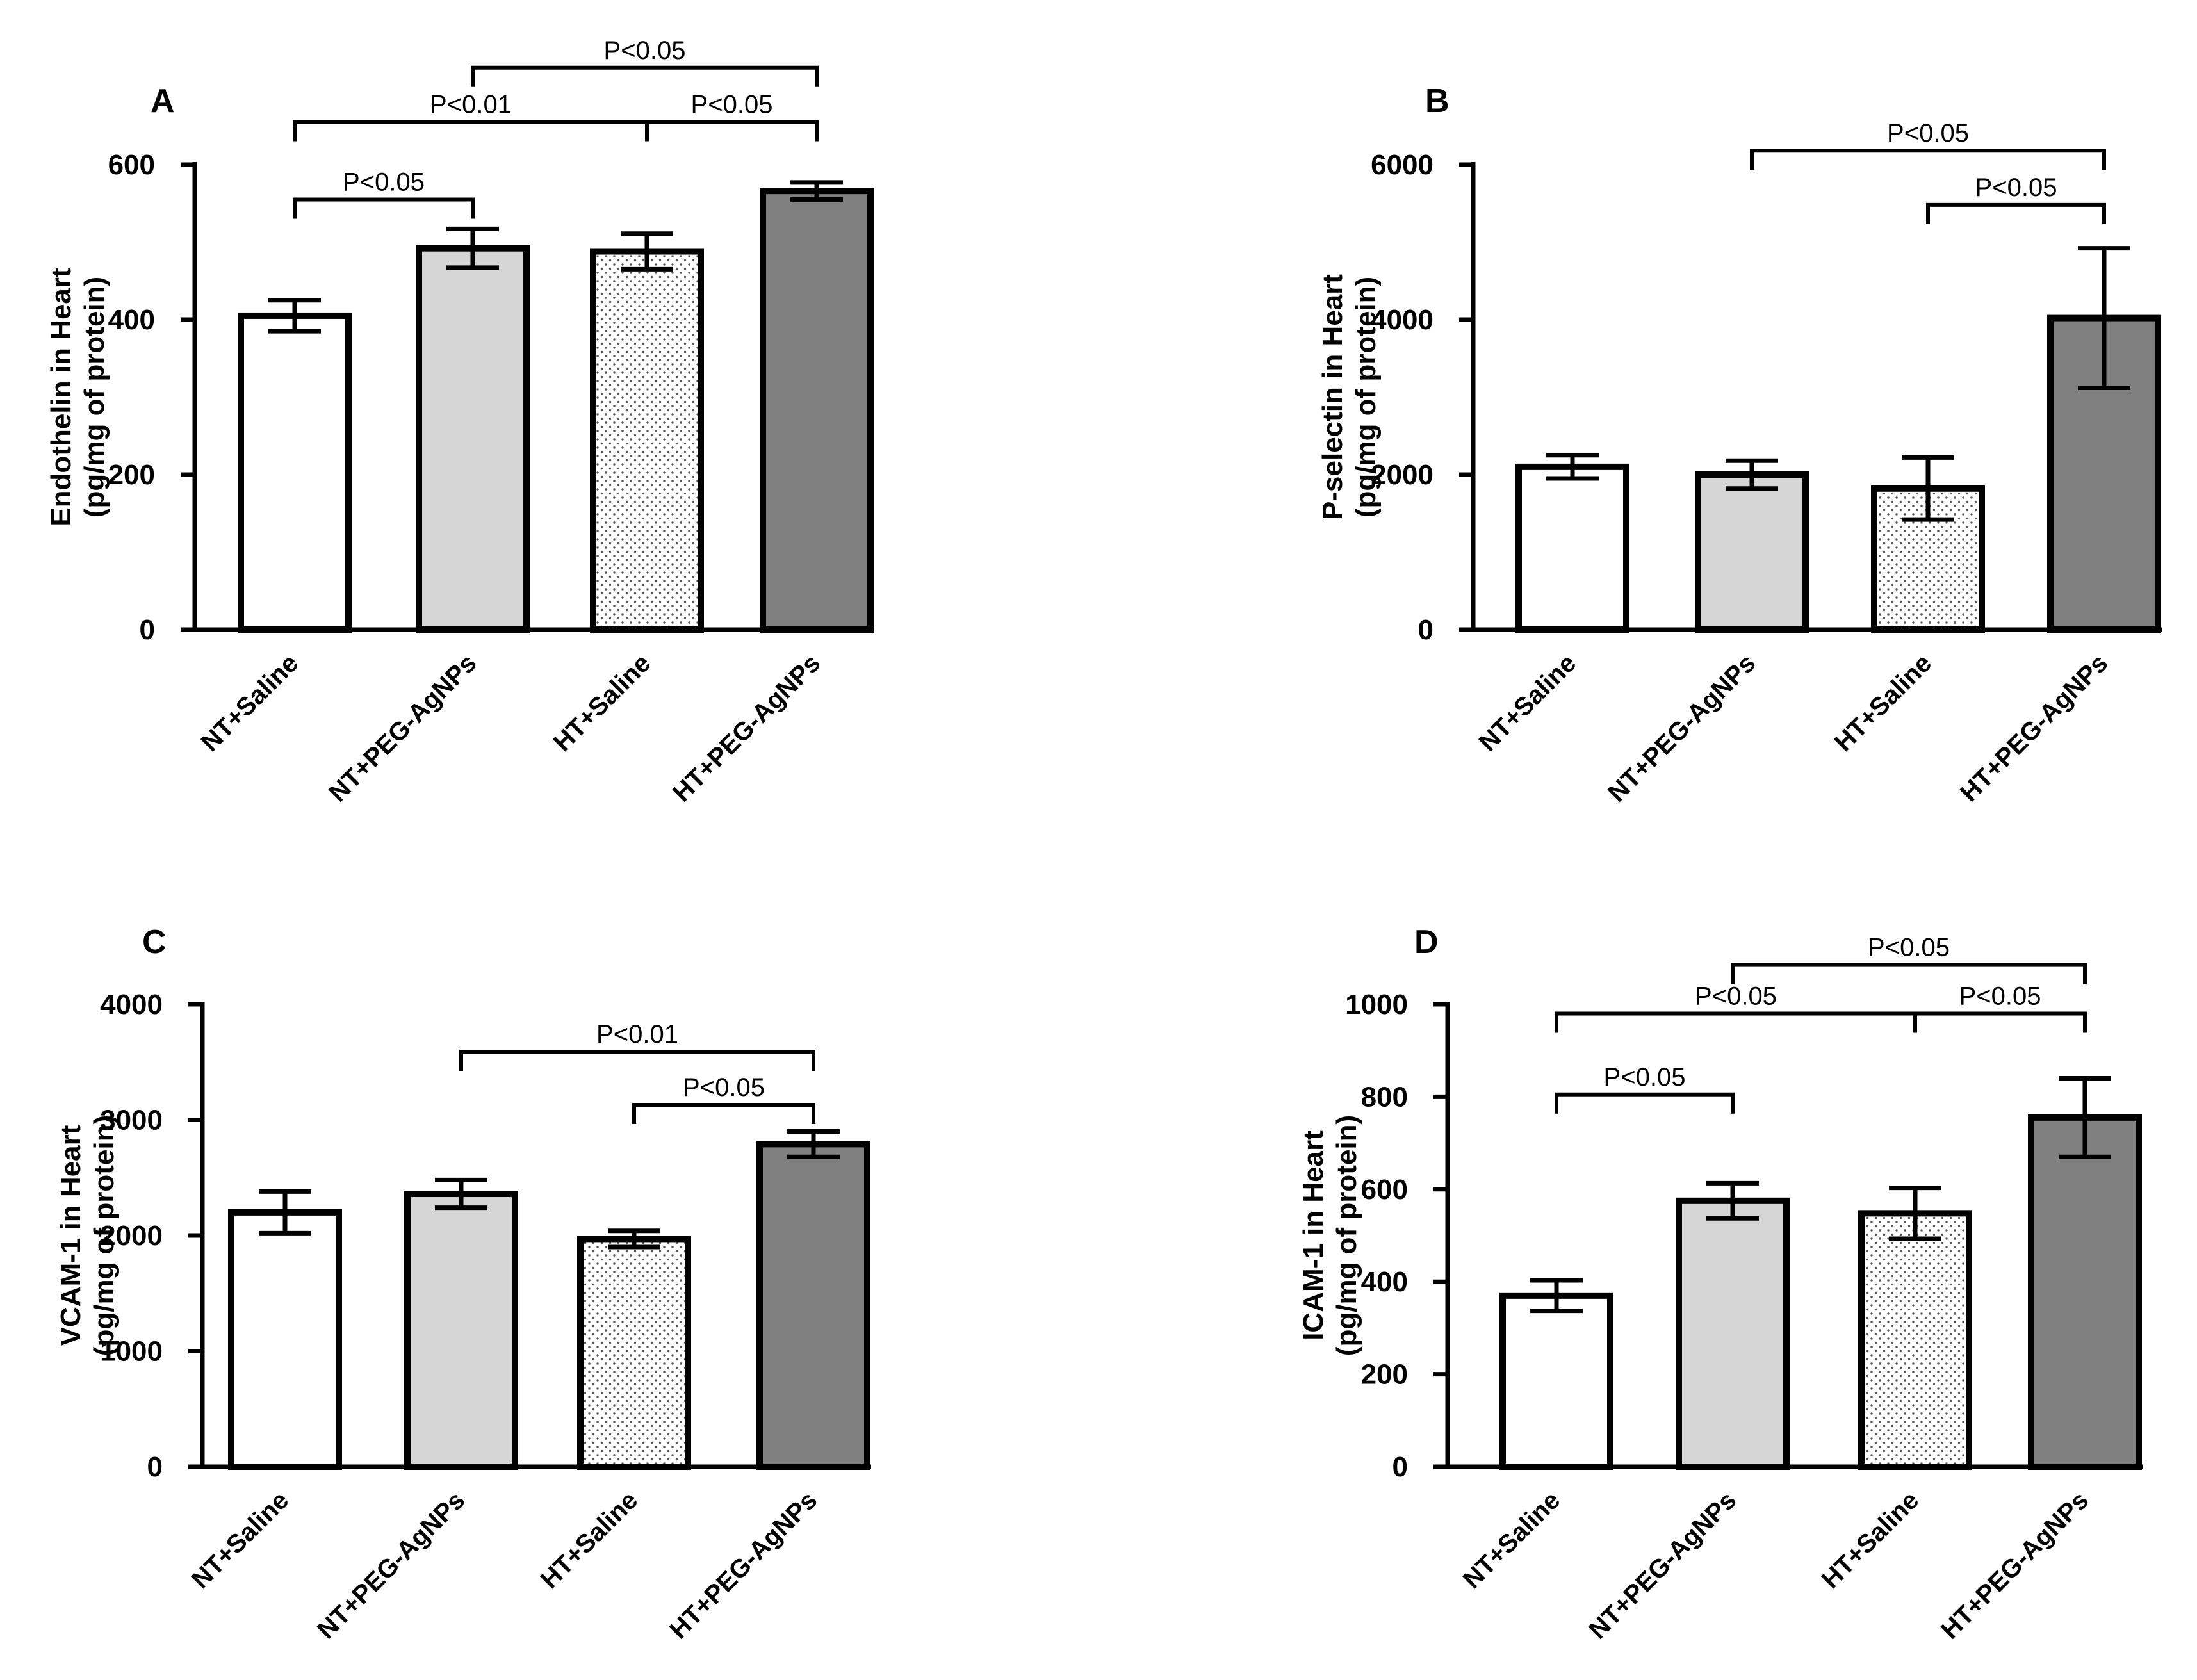 The image size is (2197, 1680). I want to click on panel-c-y-axis-label-line2: (pg/mg of protein), so click(104, 1235).